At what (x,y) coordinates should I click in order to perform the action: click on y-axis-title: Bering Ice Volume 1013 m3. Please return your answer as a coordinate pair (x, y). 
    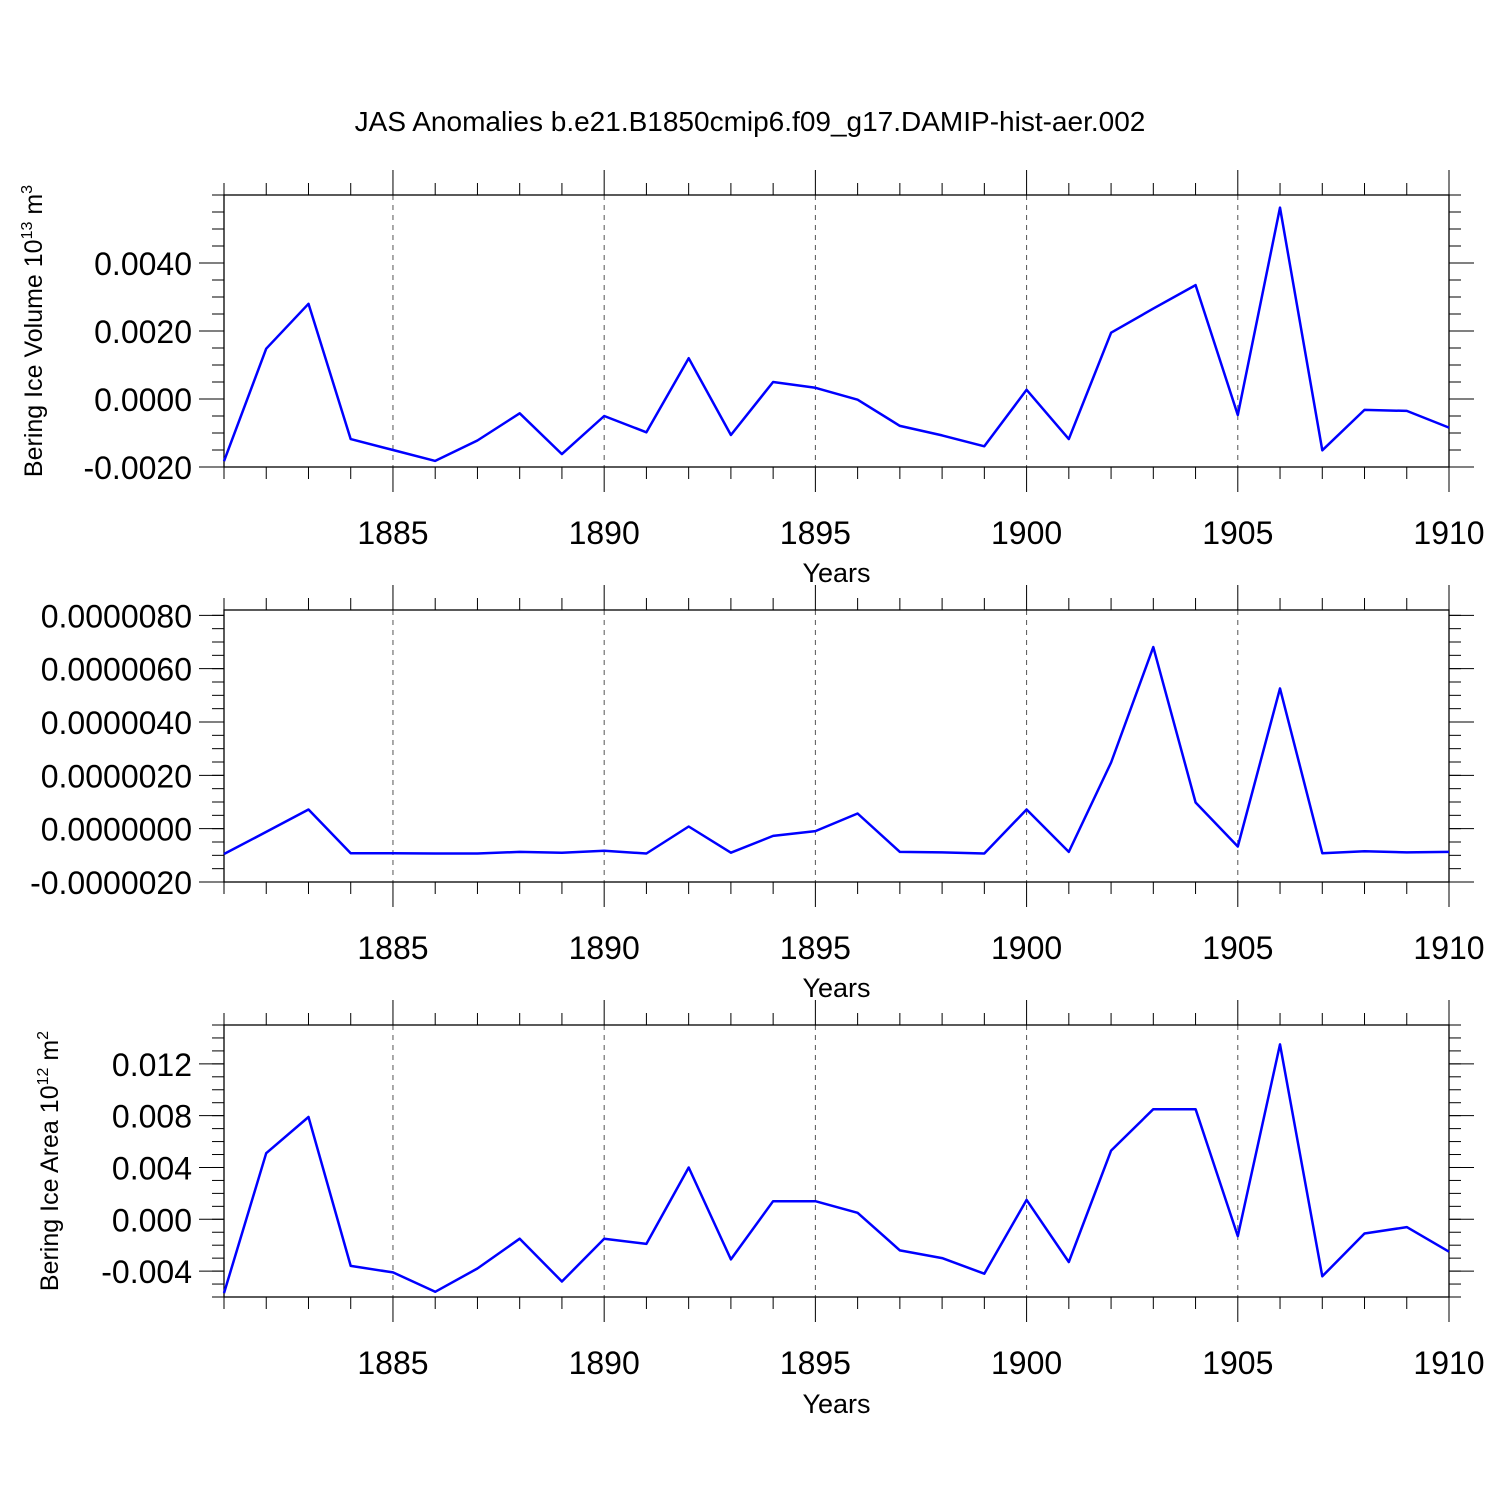
    Looking at the image, I should click on (33, 331).